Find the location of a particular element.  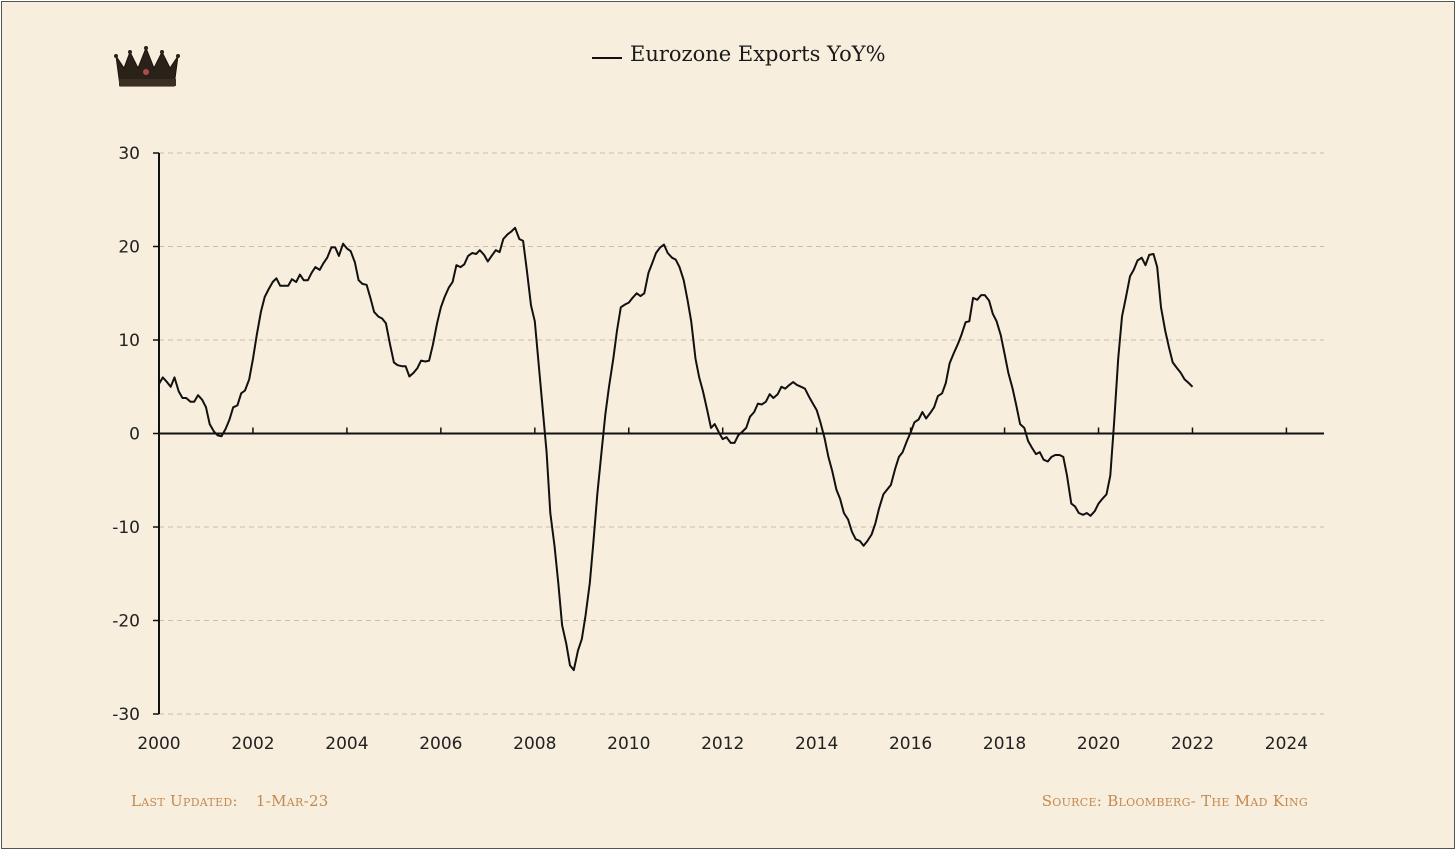

x-tick-label: 2014 is located at coordinates (816, 744).